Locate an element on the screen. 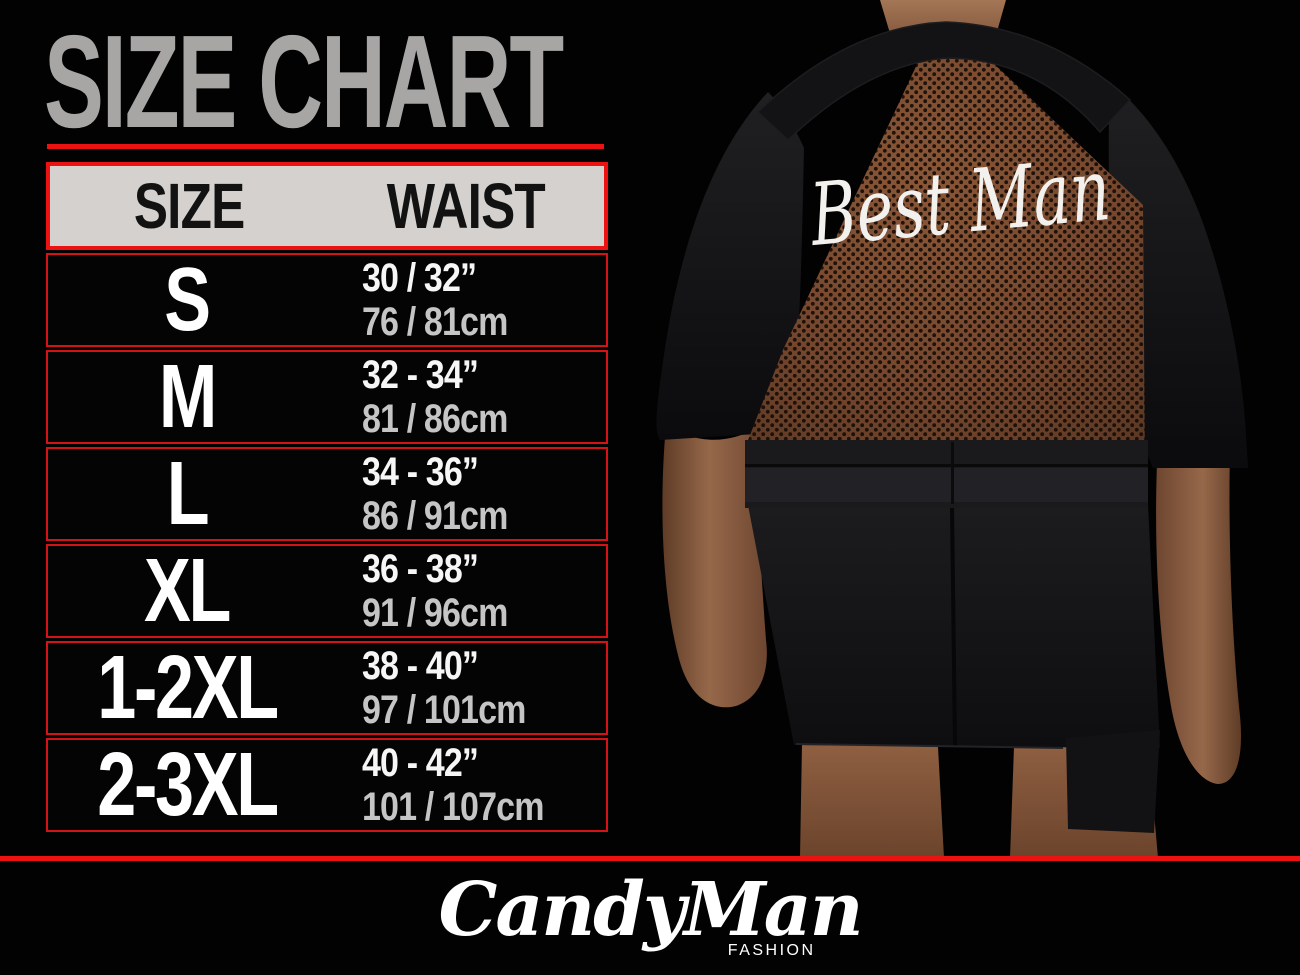 This screenshot has width=1300, height=975. footer-divider-line is located at coordinates (650, 858).